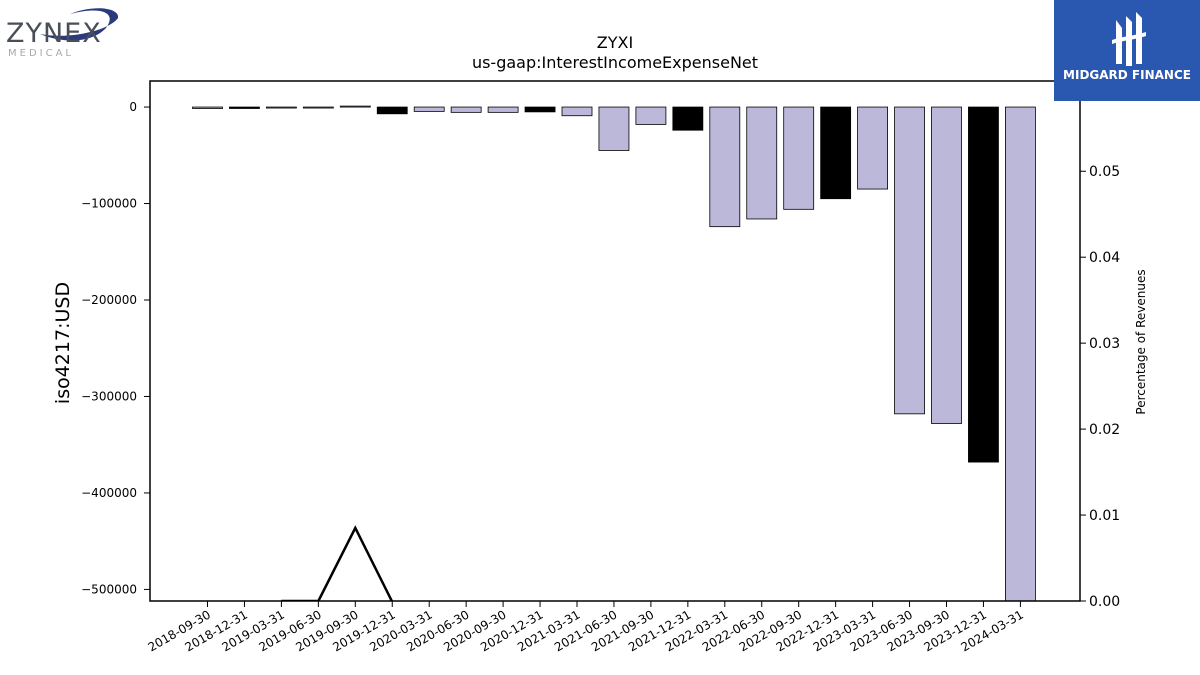 This screenshot has height=675, width=1200. What do you see at coordinates (1104, 516) in the screenshot?
I see `y2-tick-label: 0.01` at bounding box center [1104, 516].